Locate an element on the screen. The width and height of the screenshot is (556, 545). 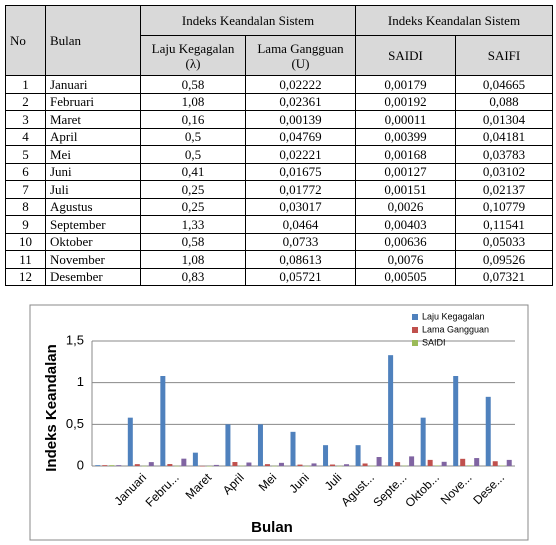
table-cell: Desember is located at coordinates (93, 276).